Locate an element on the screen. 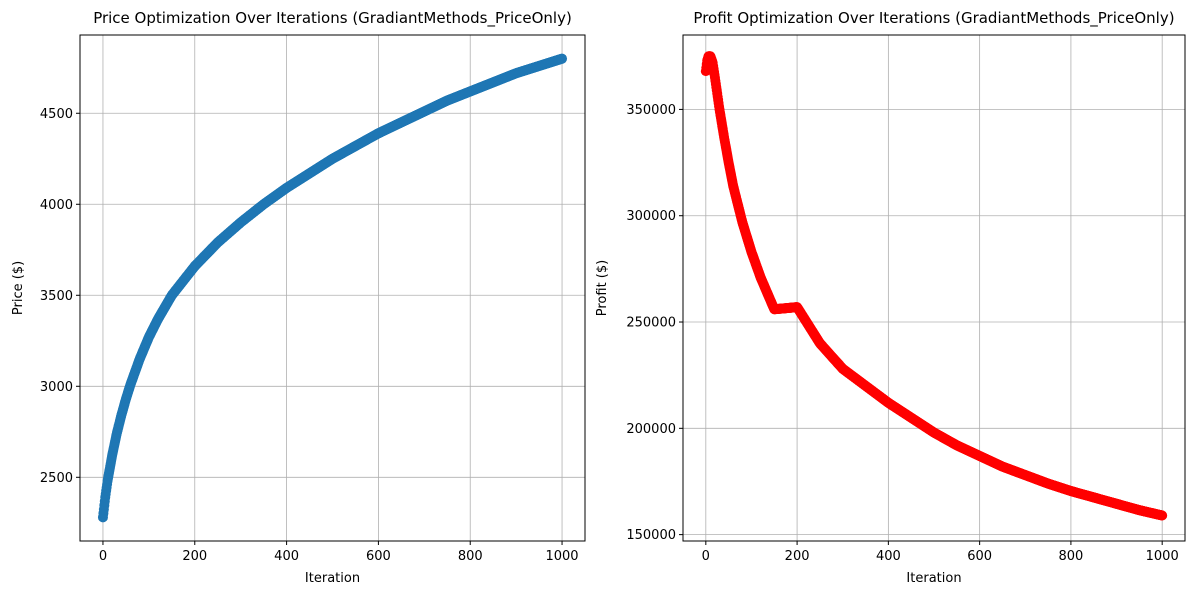 This screenshot has width=1200, height=600. price-y-tick-label: 3000 is located at coordinates (56, 387).